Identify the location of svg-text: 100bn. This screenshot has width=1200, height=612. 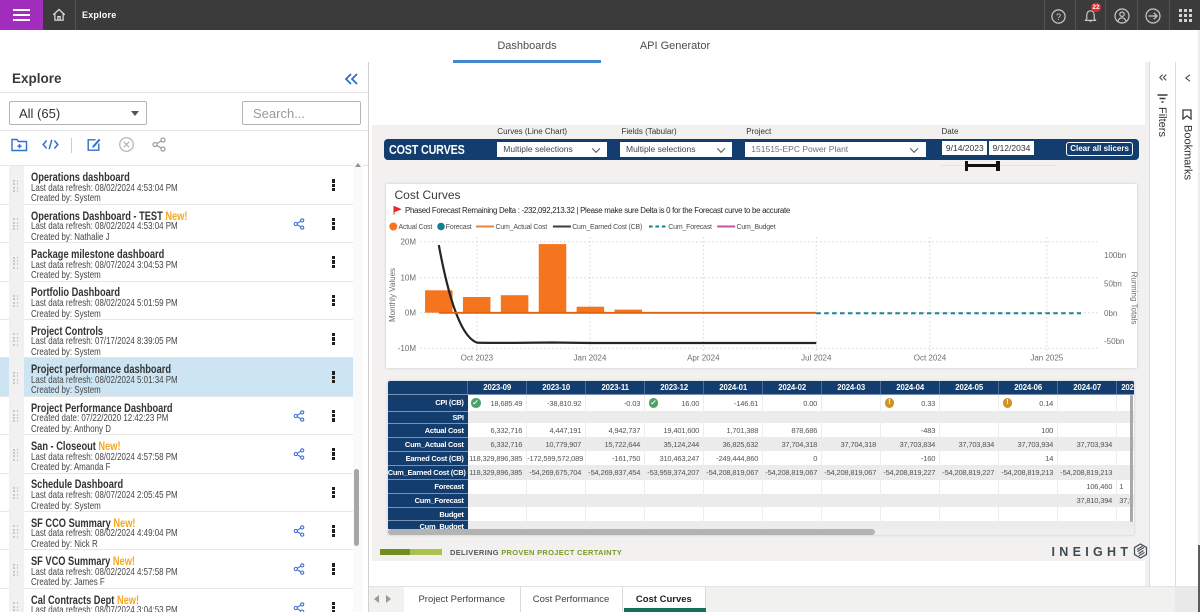
(1115, 255).